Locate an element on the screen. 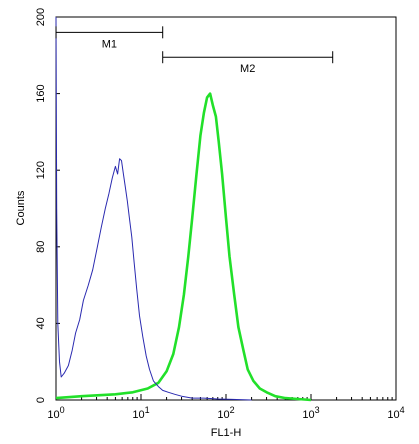  x-tick-label: 10⁴ is located at coordinates (395, 413).